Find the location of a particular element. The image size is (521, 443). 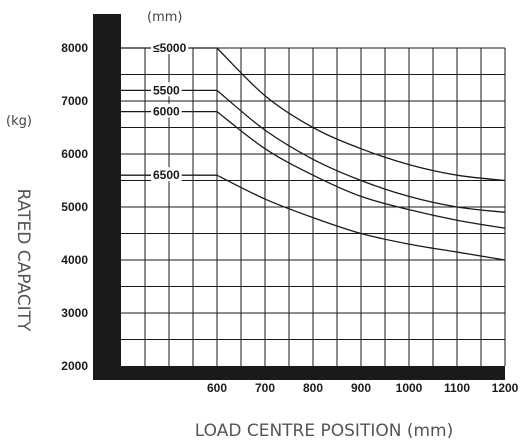

x-tick-label: 800 is located at coordinates (313, 388).